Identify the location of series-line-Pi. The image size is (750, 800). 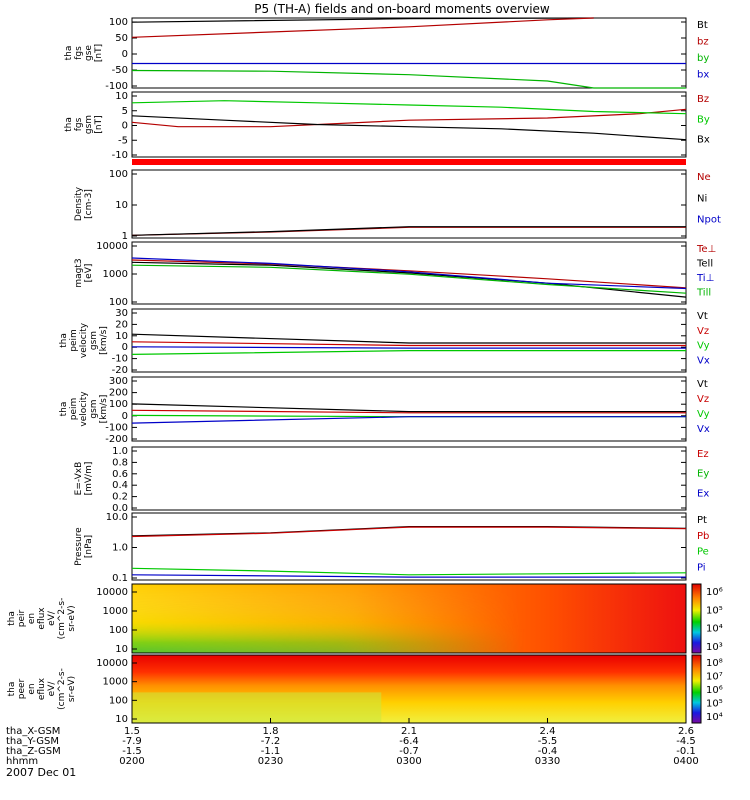
(408, 576).